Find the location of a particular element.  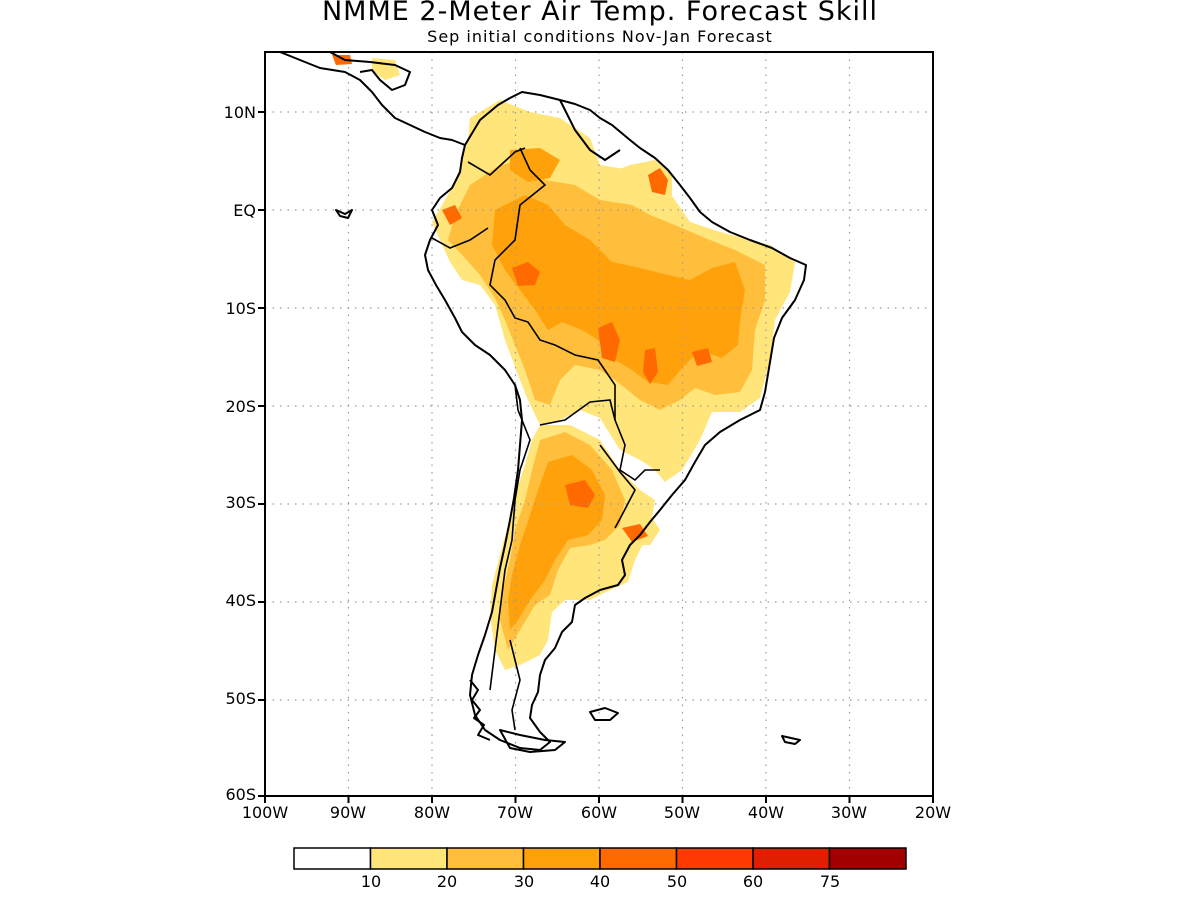

shade-level-4-mexico is located at coordinates (342, 60).